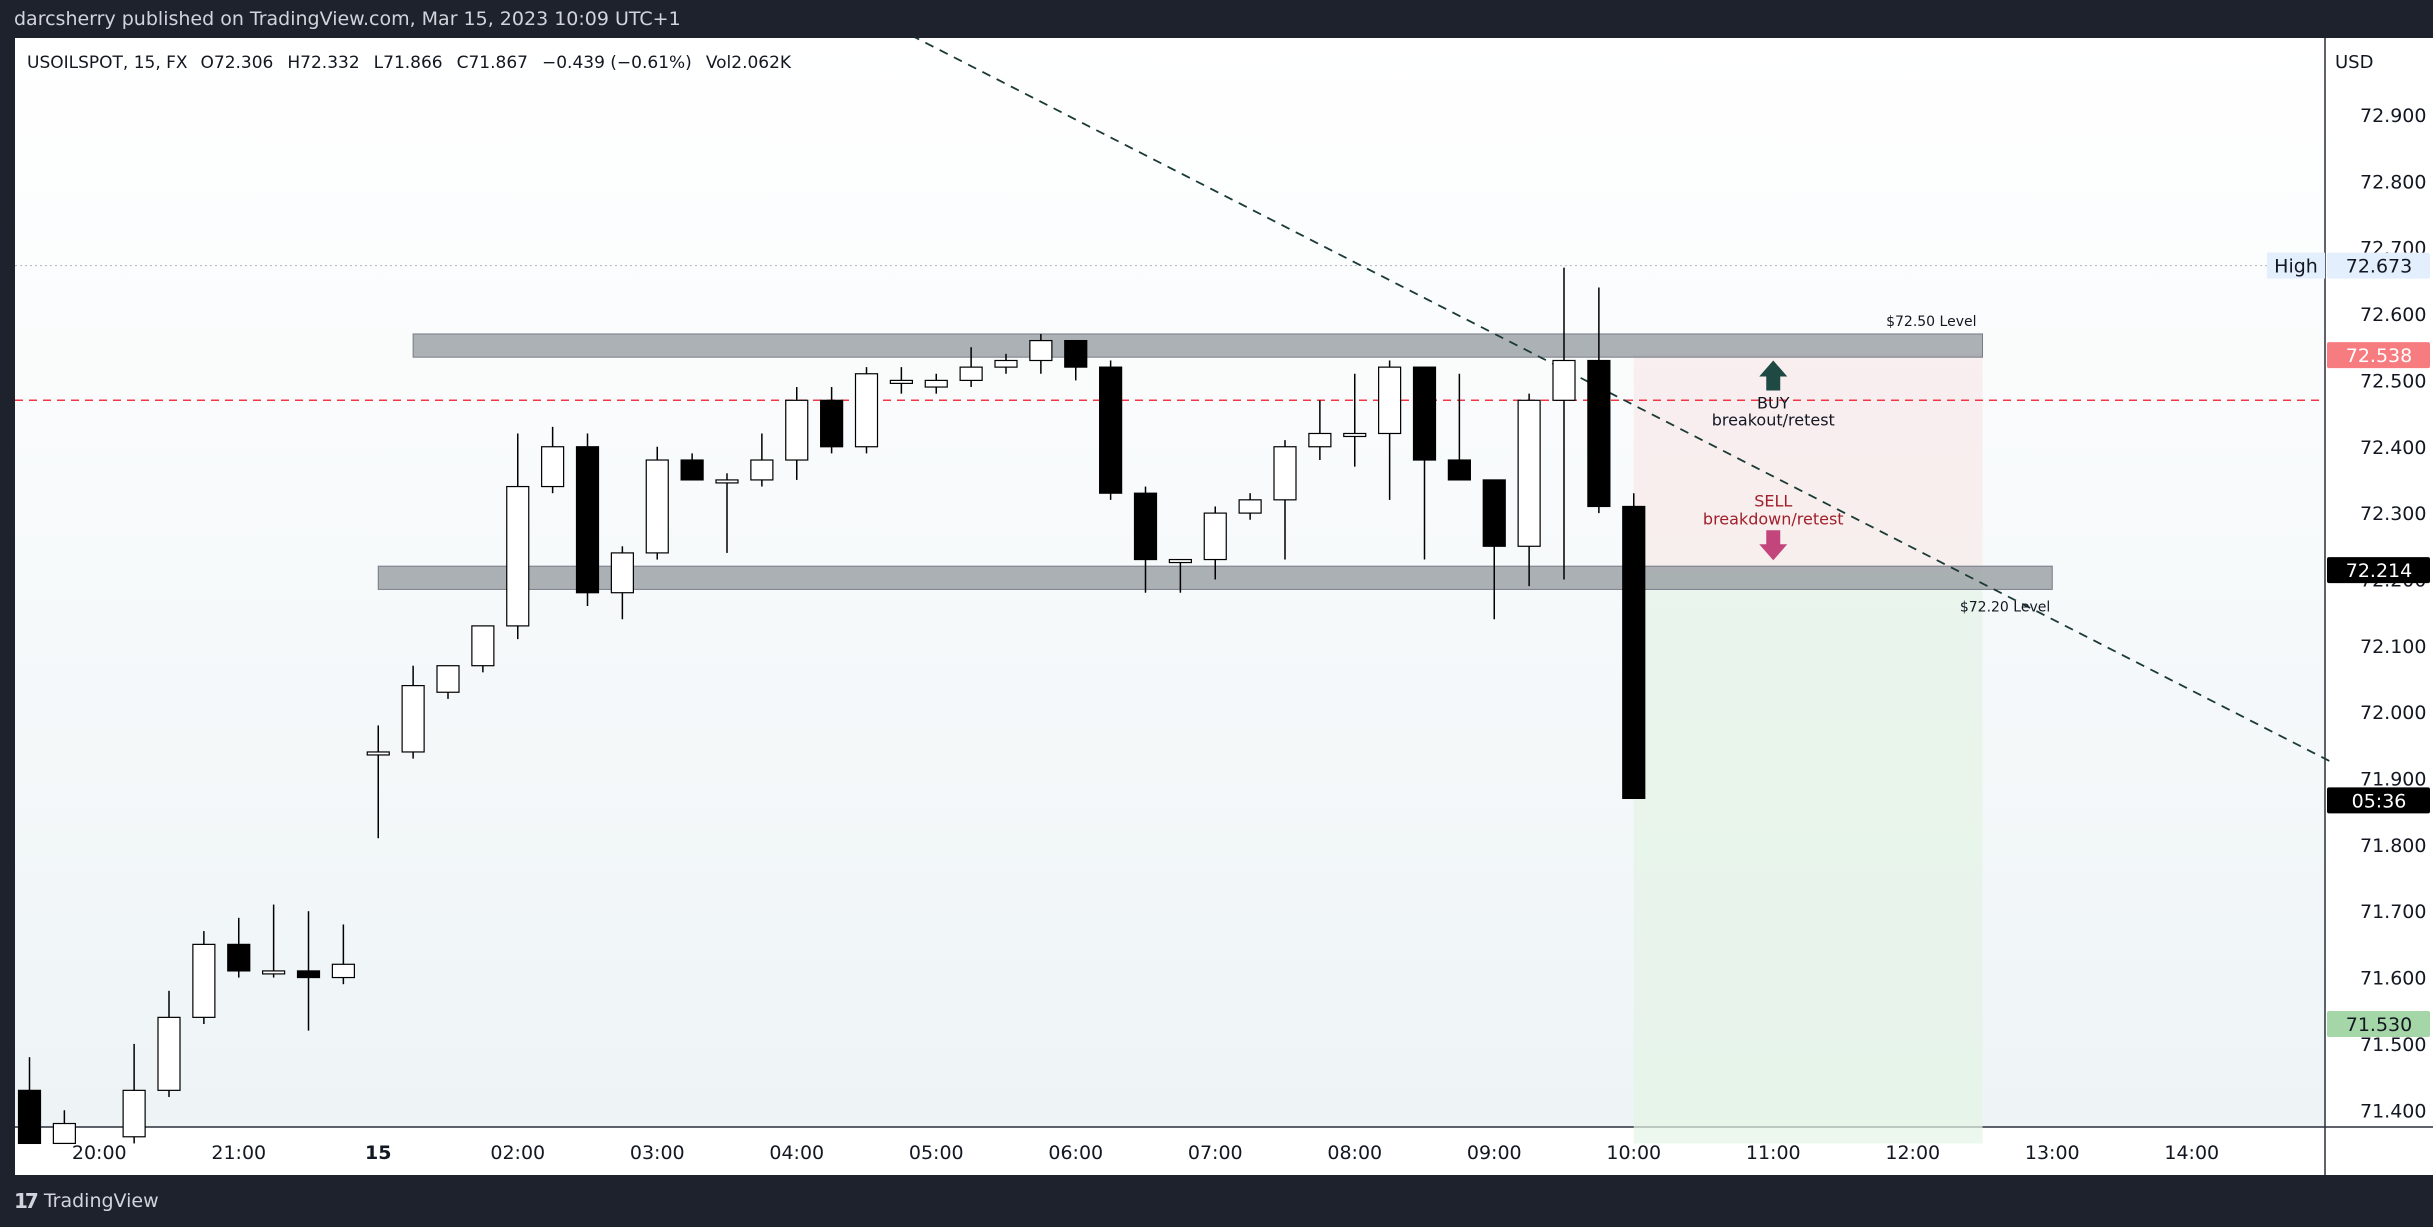 The width and height of the screenshot is (2433, 1227). What do you see at coordinates (1494, 1153) in the screenshot?
I see `time-tick-label: 09:00` at bounding box center [1494, 1153].